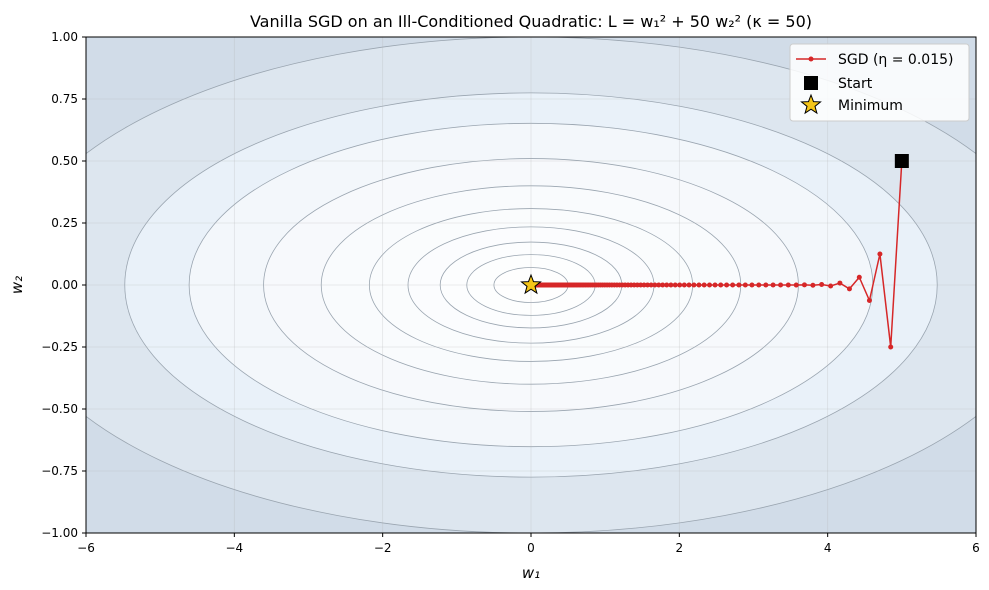  I want to click on y-ticks: −1.00 −0.75 −0.50 −0.25 0.00 0.25 0.50 0.75 1.00, so click(63, 285).